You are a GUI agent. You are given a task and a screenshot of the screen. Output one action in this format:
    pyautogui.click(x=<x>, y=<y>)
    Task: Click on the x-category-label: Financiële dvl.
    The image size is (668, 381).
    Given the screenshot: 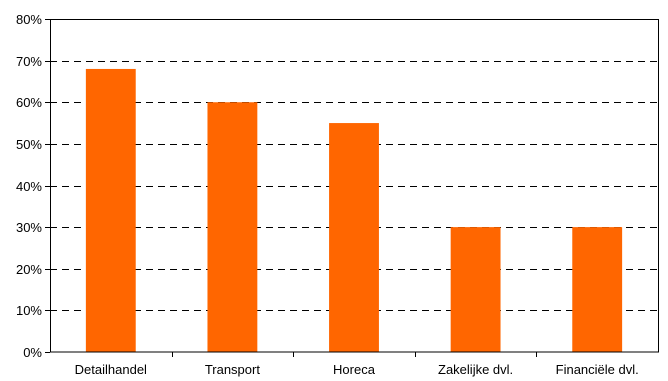 What is the action you would take?
    pyautogui.click(x=597, y=369)
    